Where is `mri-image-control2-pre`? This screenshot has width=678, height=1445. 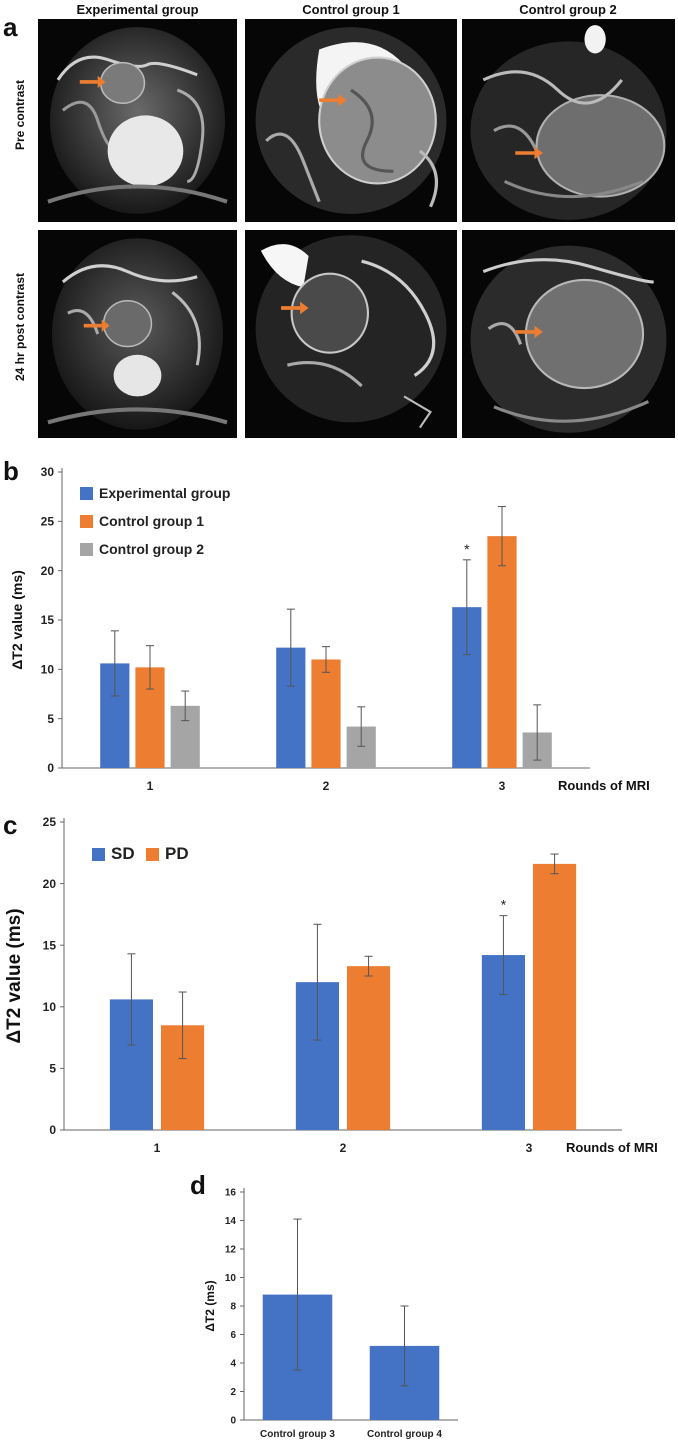
mri-image-control2-pre is located at coordinates (568, 120).